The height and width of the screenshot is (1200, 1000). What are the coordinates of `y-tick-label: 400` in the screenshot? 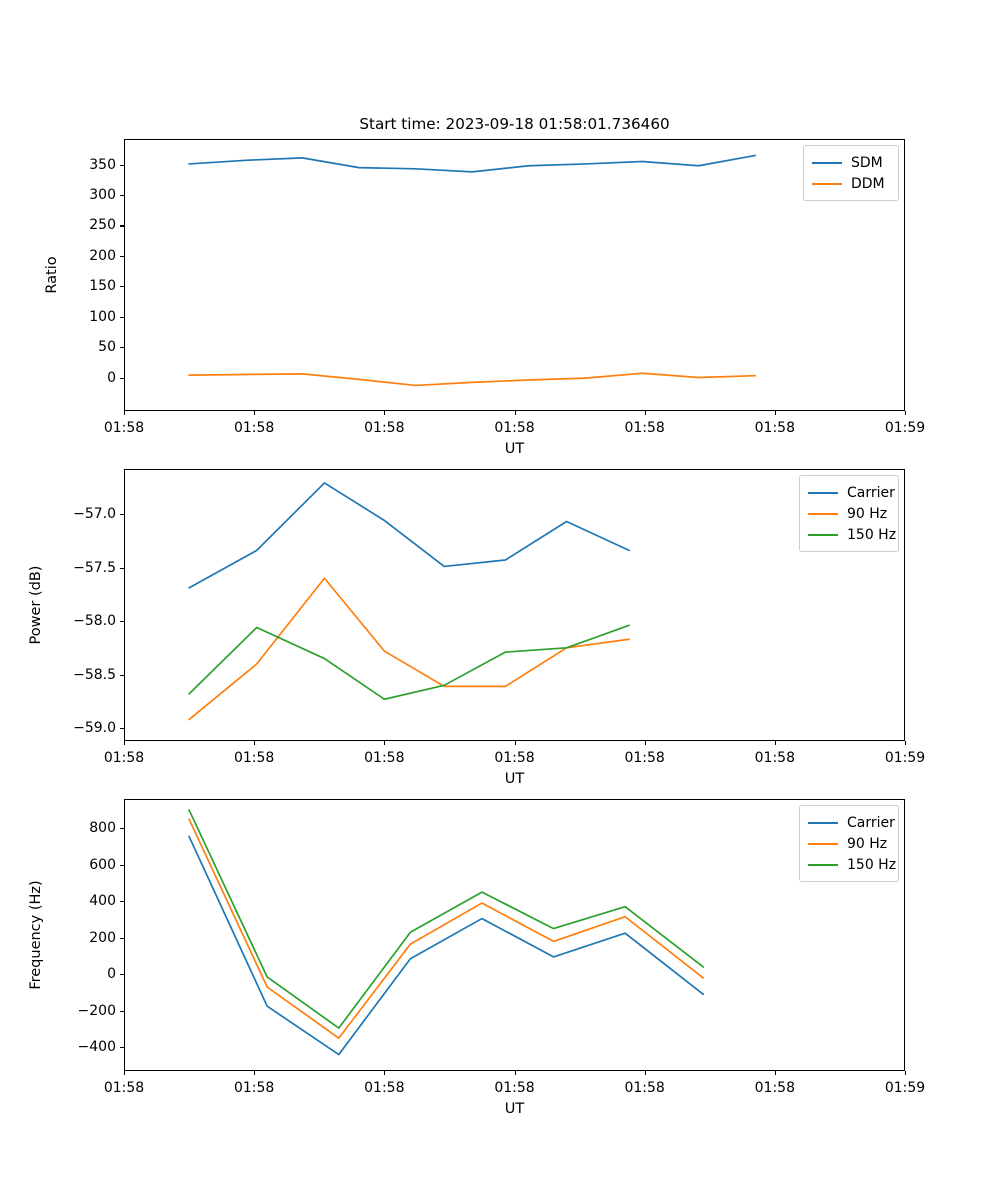 It's located at (102, 901).